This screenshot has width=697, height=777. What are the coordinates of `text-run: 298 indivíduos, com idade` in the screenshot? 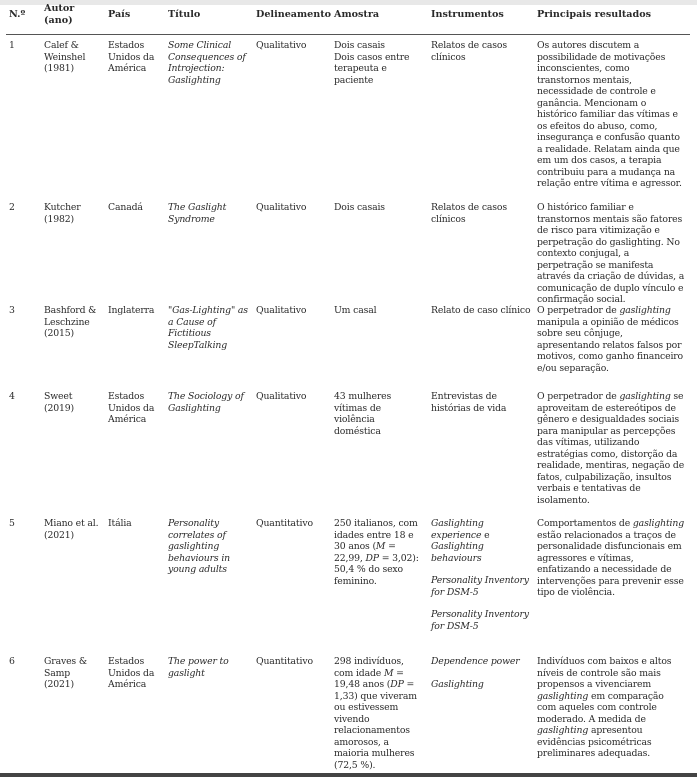 It's located at (369, 667).